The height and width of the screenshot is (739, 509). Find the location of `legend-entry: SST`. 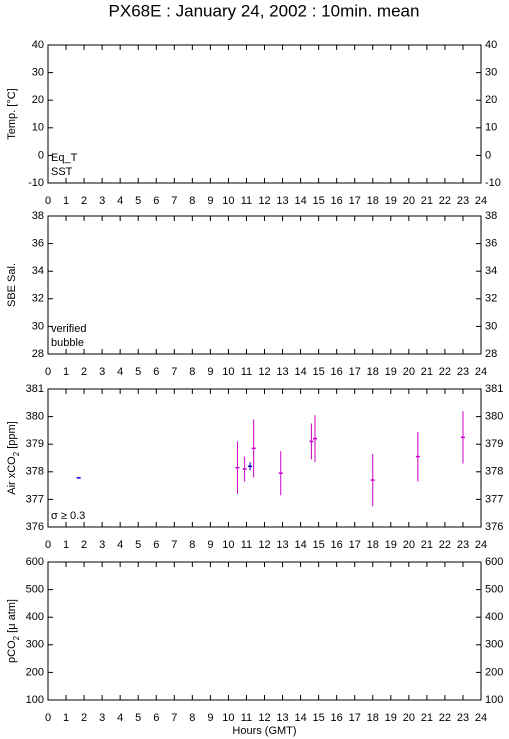

legend-entry: SST is located at coordinates (62, 172).